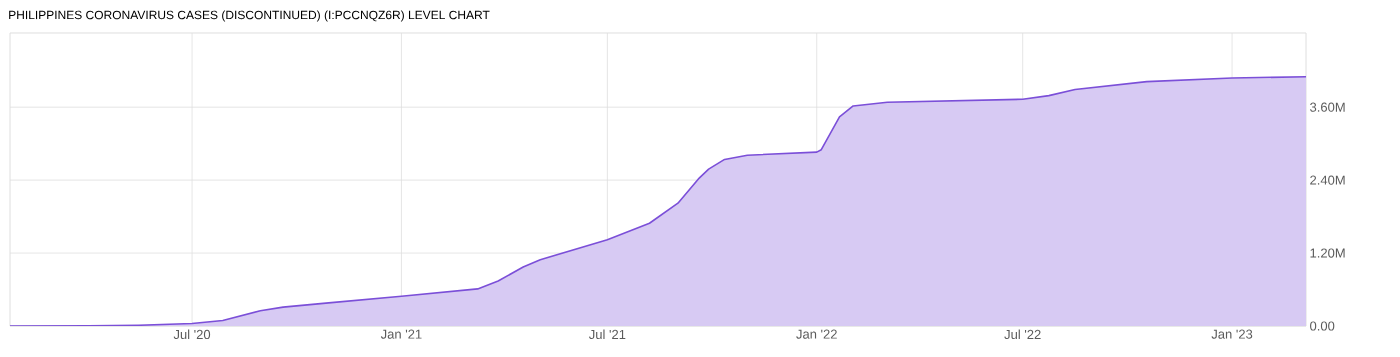 Image resolution: width=1400 pixels, height=357 pixels. Describe the element at coordinates (401, 334) in the screenshot. I see `x-tick-label: Jan '21` at that location.